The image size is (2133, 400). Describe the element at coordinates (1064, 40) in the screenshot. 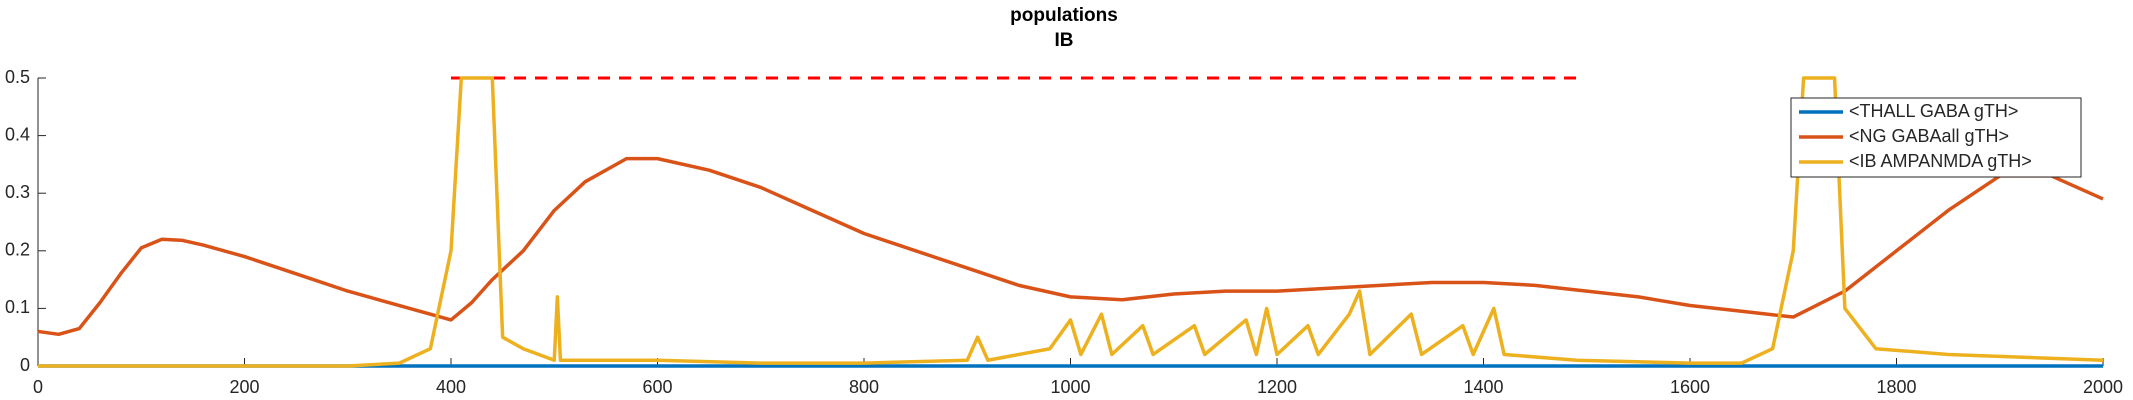

I see `chart-subtitle: IB` at that location.